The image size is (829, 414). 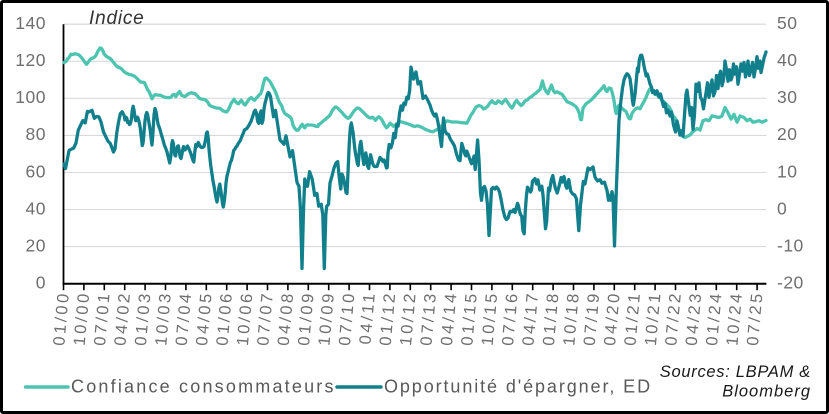 I want to click on svg-text: 04/17, so click(x=530, y=318).